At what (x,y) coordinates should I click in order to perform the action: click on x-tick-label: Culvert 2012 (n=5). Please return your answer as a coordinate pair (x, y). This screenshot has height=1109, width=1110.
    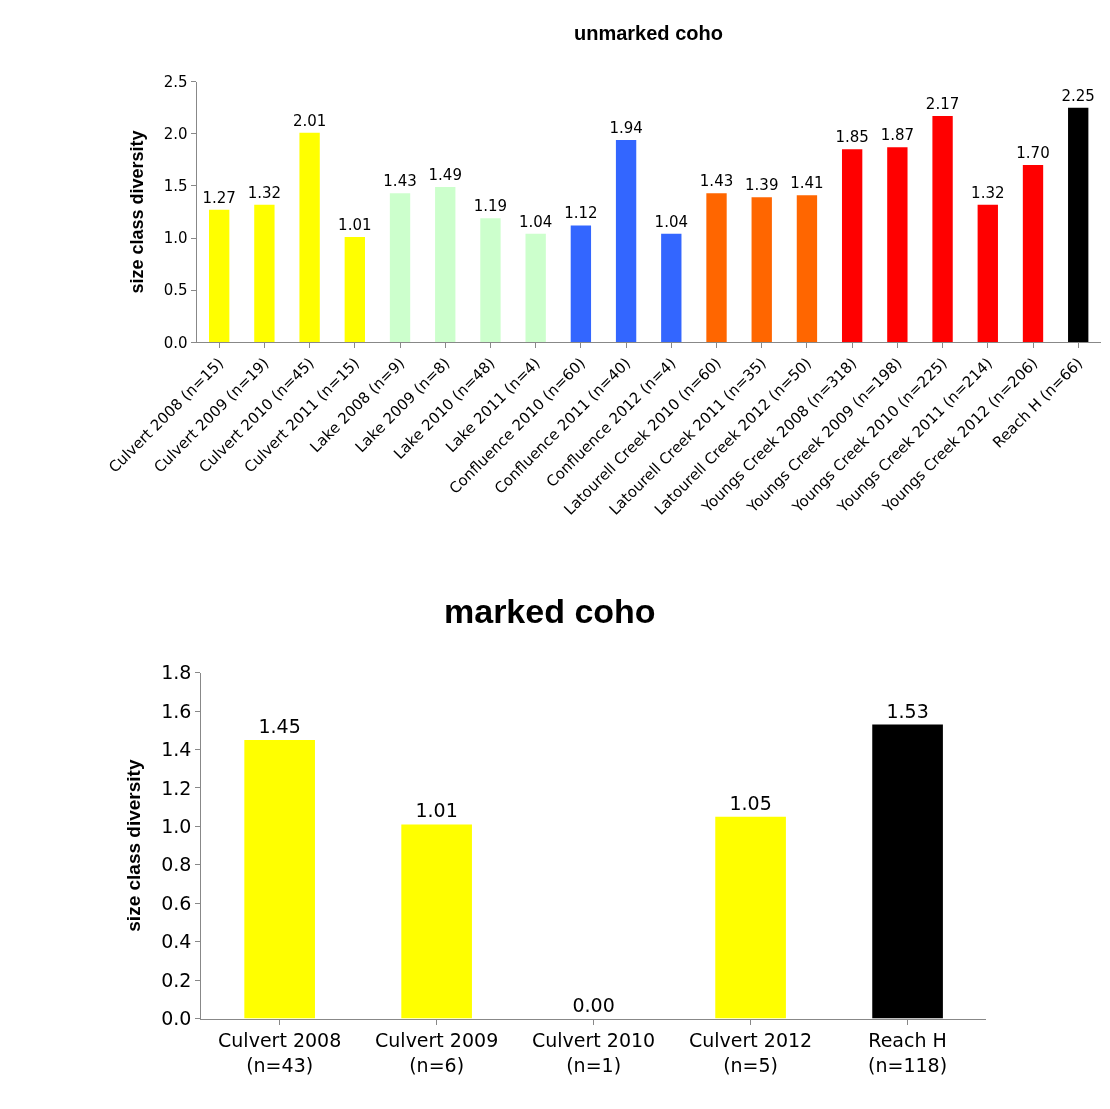
    Looking at the image, I should click on (751, 1053).